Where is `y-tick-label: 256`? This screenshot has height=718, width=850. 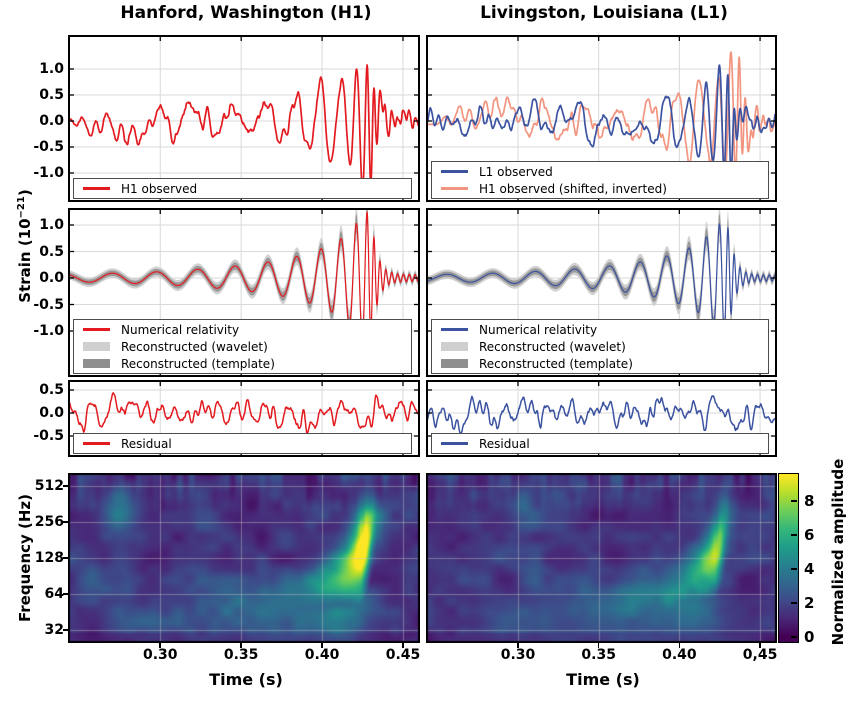
y-tick-label: 256 is located at coordinates (49, 522).